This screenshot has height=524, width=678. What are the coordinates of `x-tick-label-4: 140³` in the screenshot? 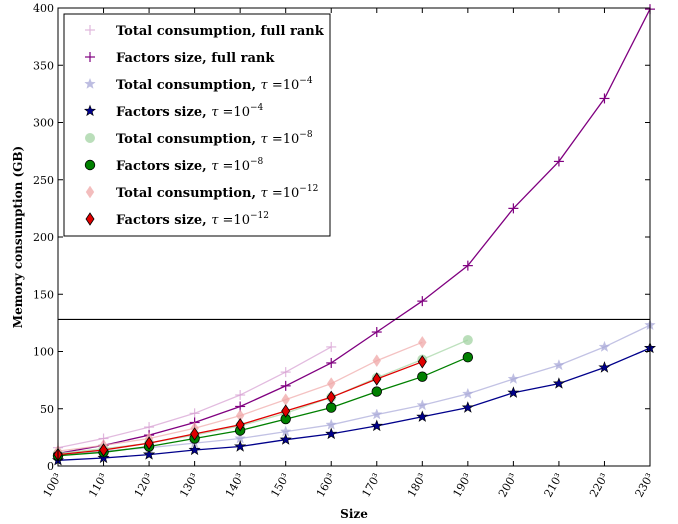 It's located at (235, 485).